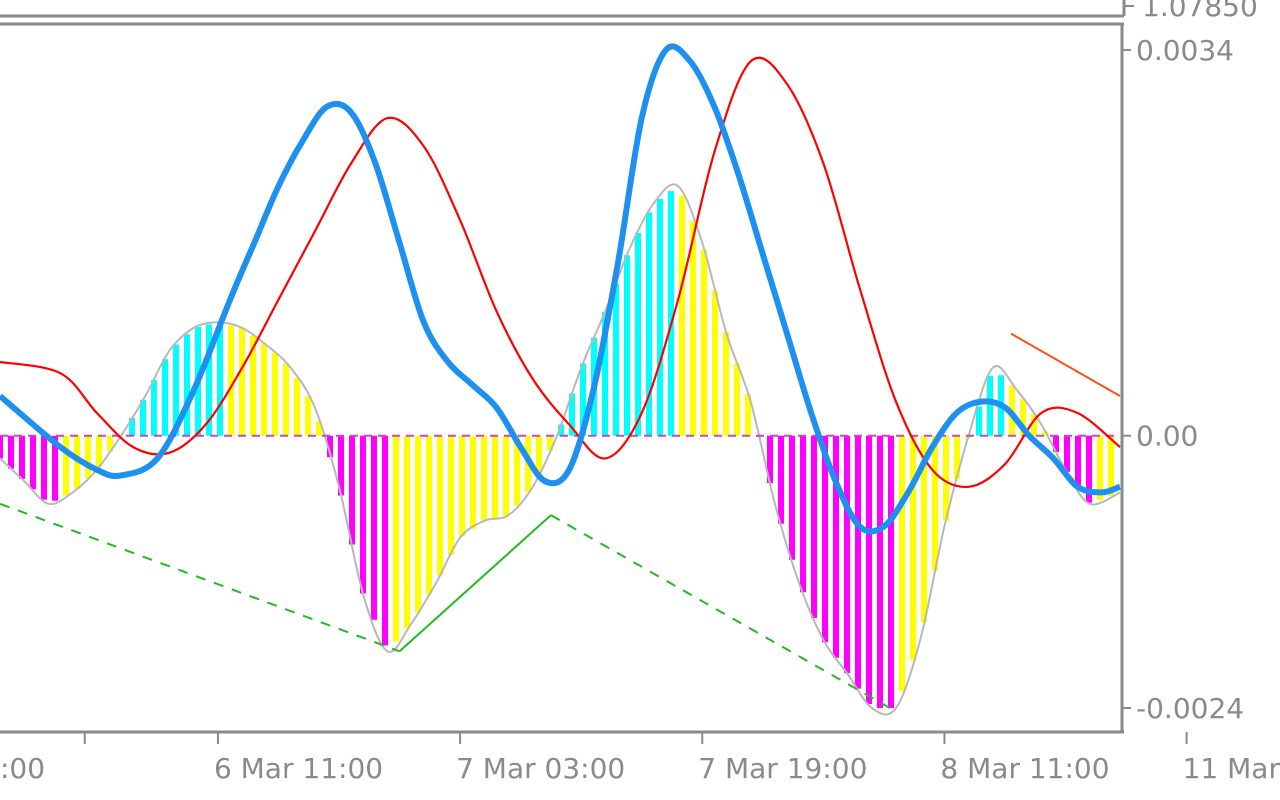 The width and height of the screenshot is (1280, 800). I want to click on y-tick-label: 0.0034, so click(1185, 50).